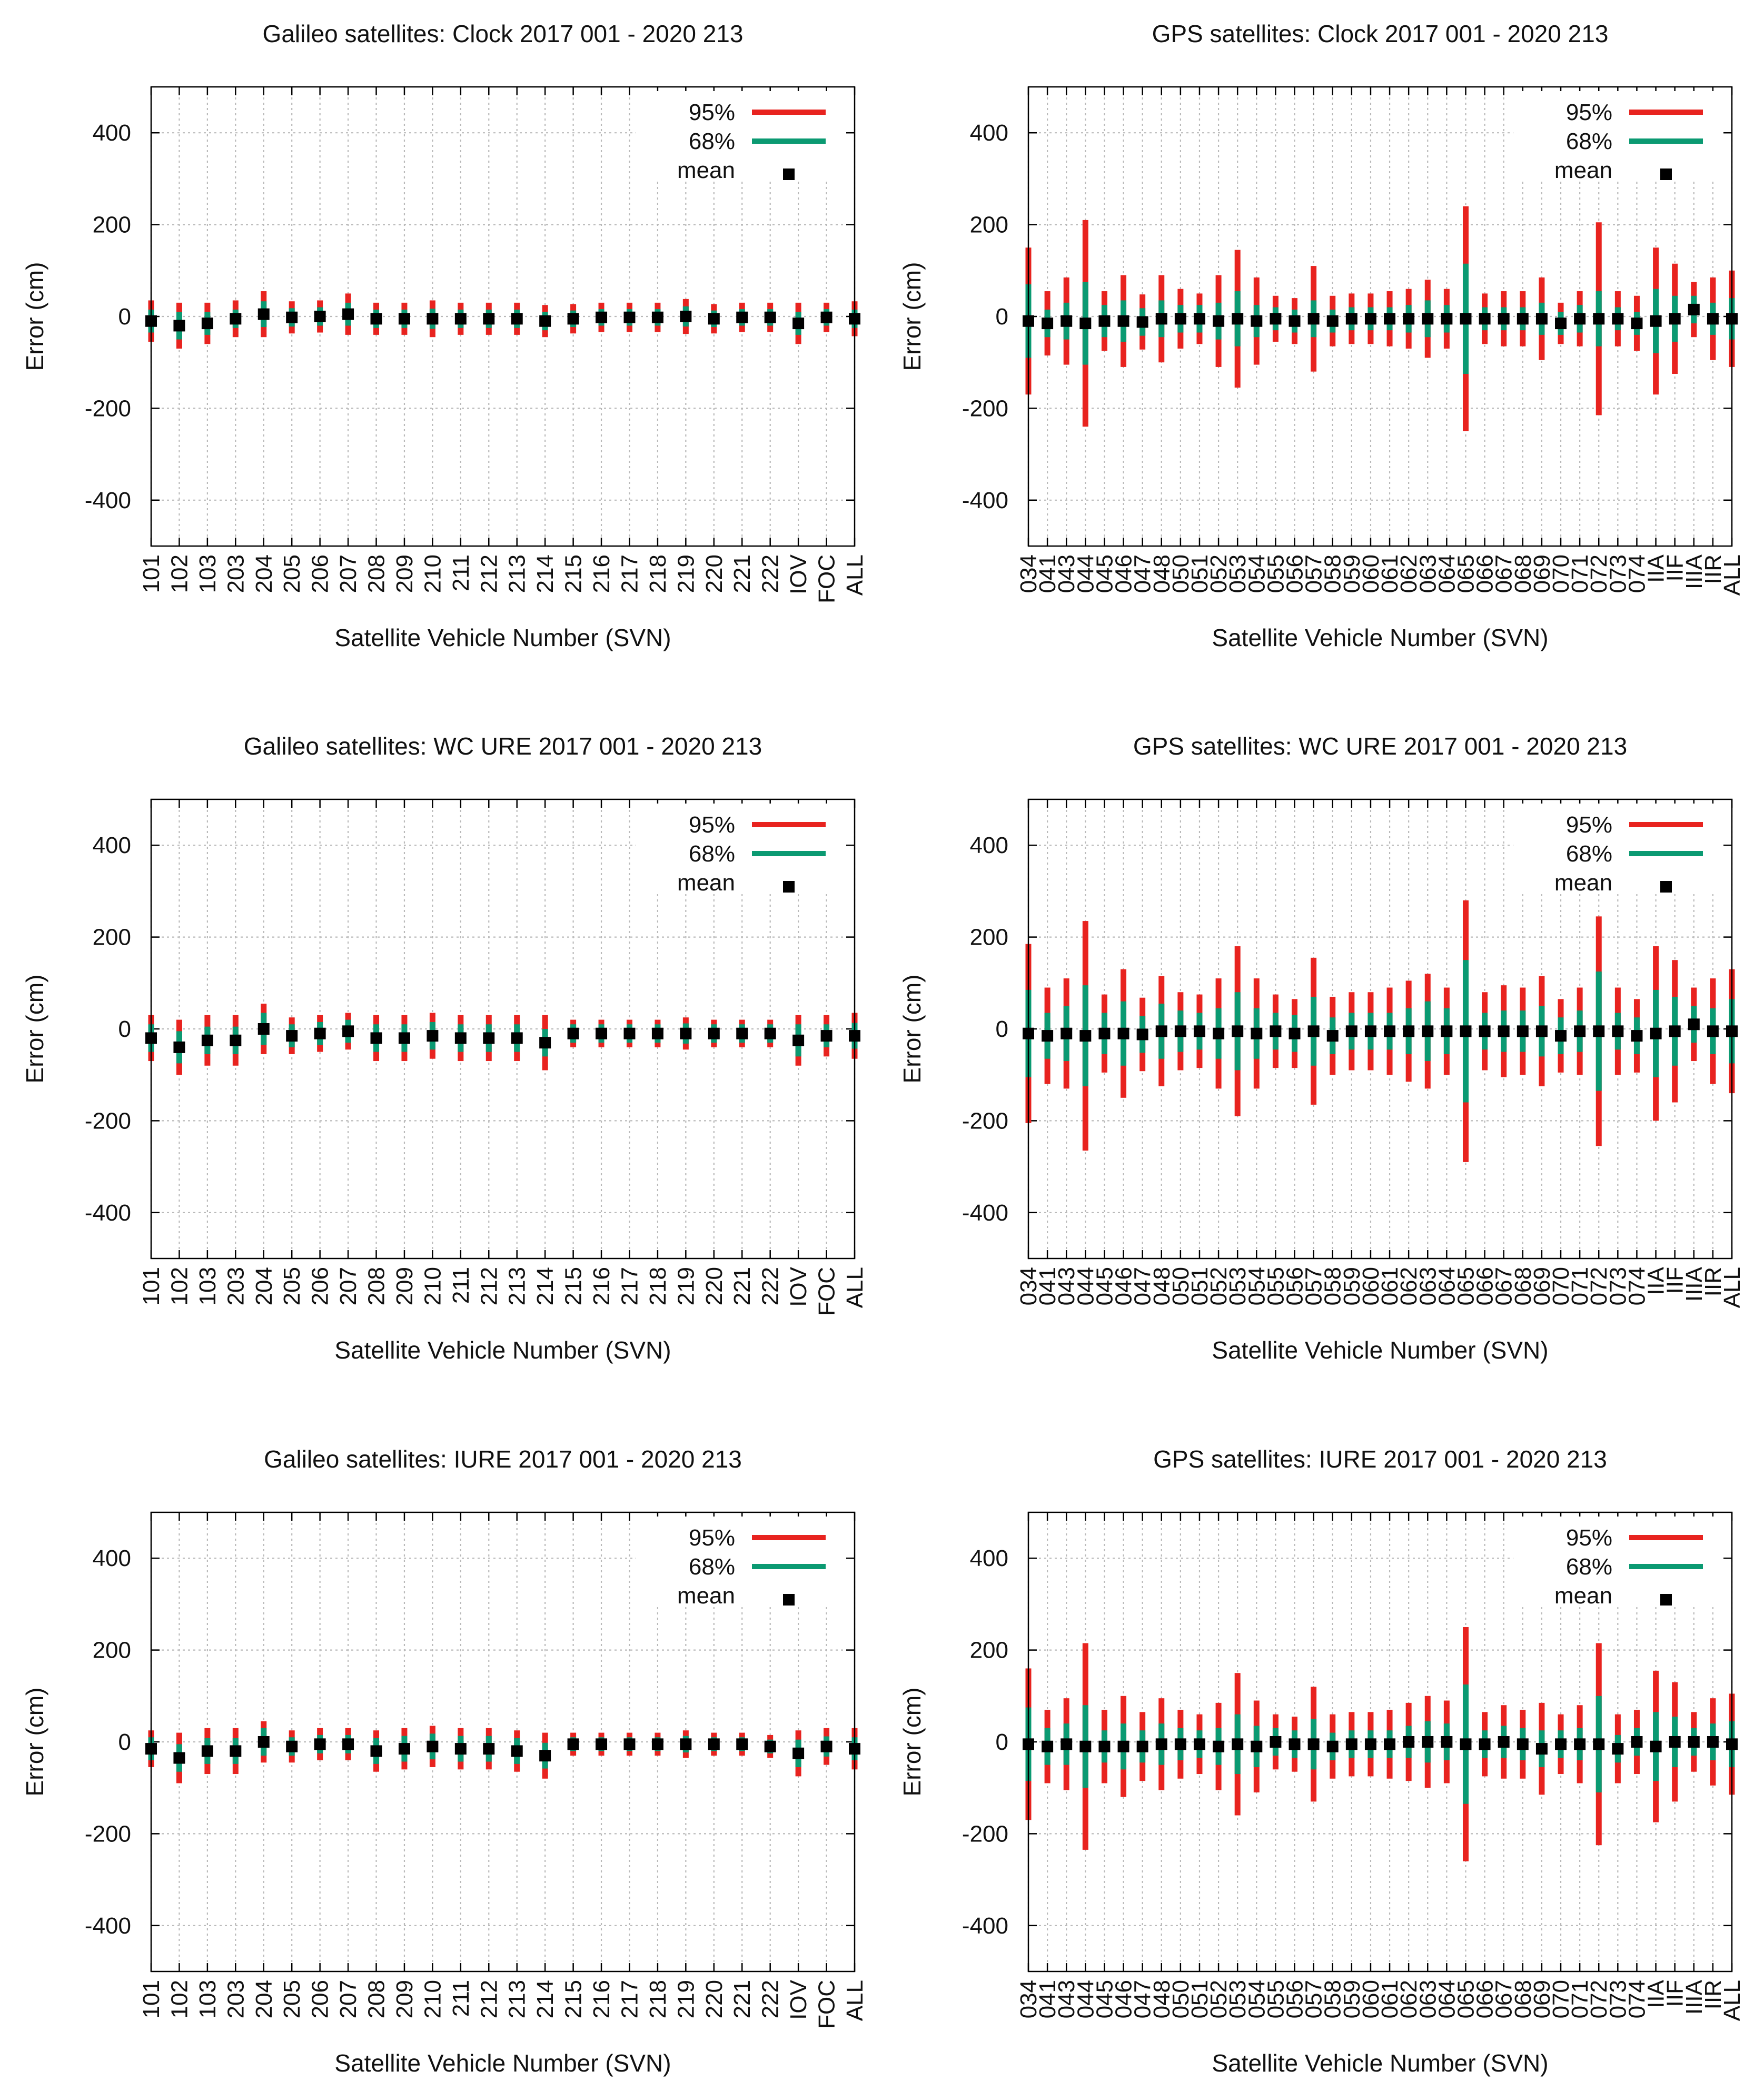  I want to click on x-tick-label: IIR, so click(1713, 569).